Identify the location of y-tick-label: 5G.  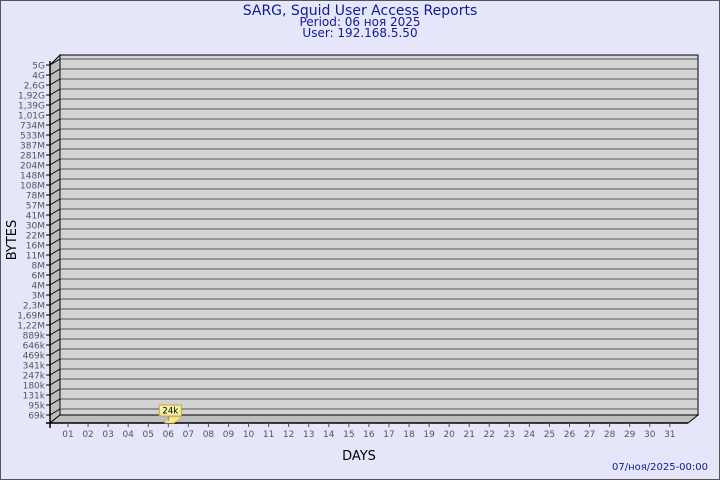
(38, 67).